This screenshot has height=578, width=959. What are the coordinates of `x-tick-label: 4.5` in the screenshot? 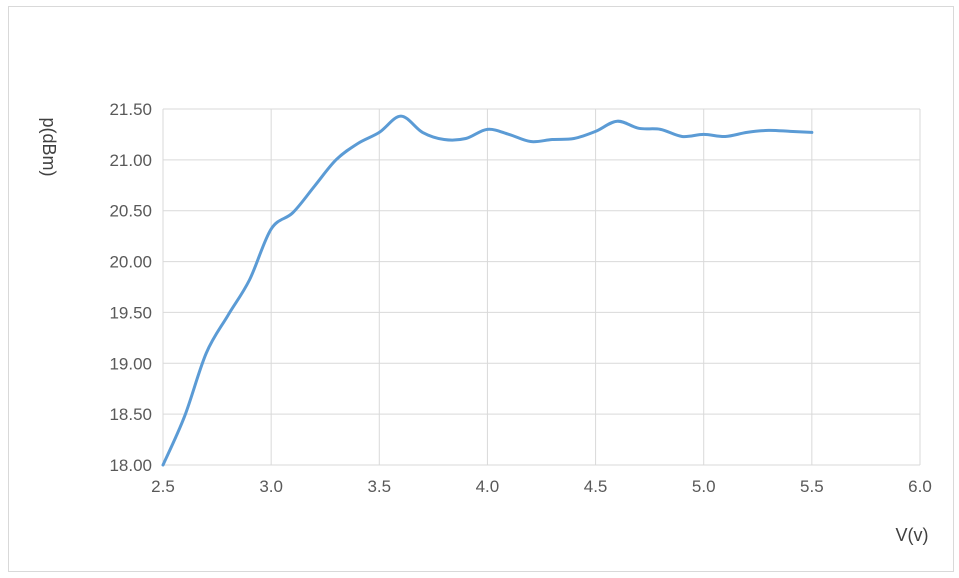 It's located at (596, 486).